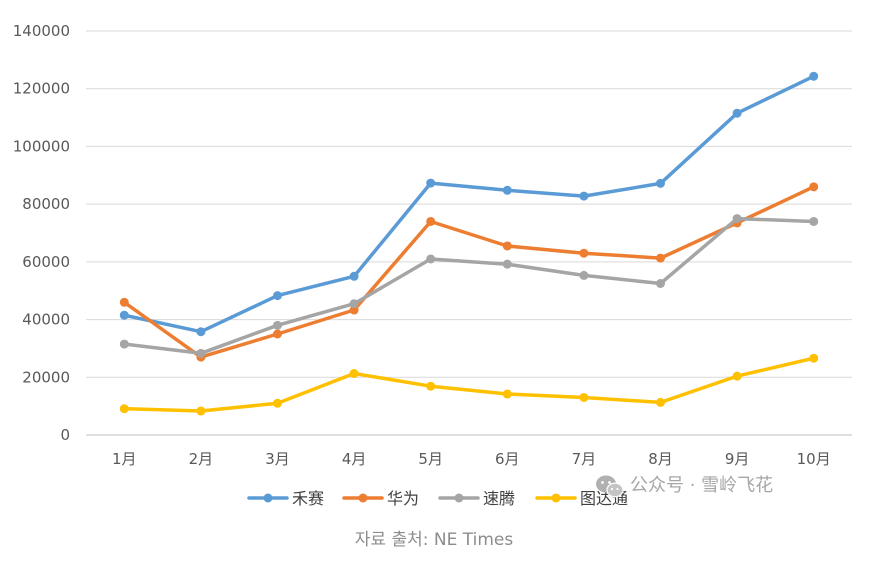 Image resolution: width=890 pixels, height=562 pixels. What do you see at coordinates (507, 459) in the screenshot?
I see `x-tick-label: 6月` at bounding box center [507, 459].